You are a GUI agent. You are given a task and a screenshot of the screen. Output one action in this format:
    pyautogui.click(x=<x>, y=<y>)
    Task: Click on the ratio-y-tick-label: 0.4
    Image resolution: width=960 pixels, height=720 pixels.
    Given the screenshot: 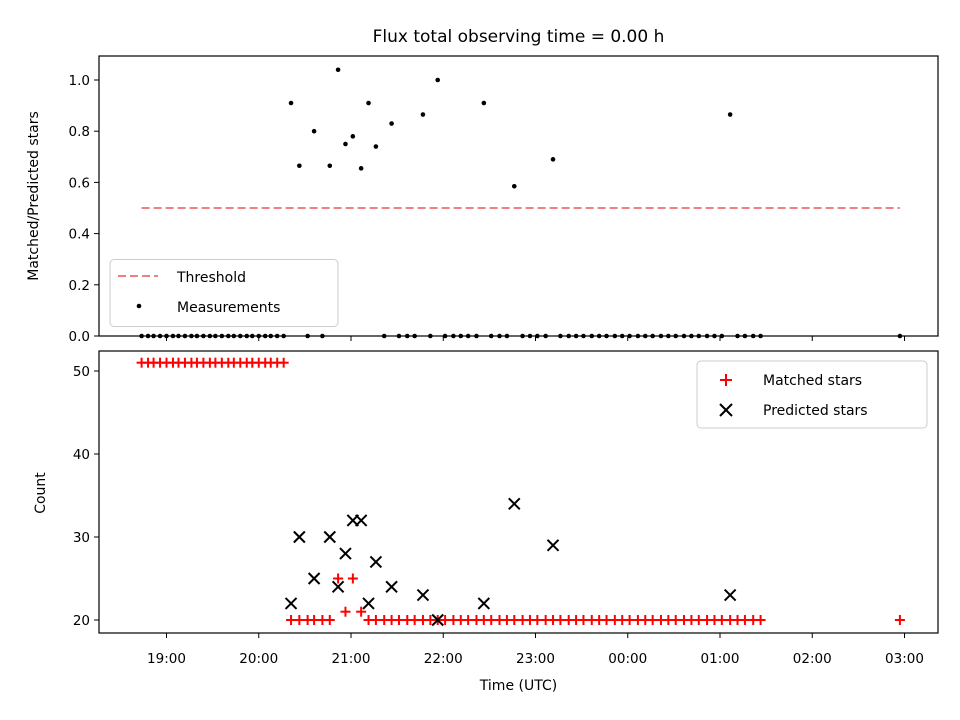 What is the action you would take?
    pyautogui.click(x=79, y=235)
    